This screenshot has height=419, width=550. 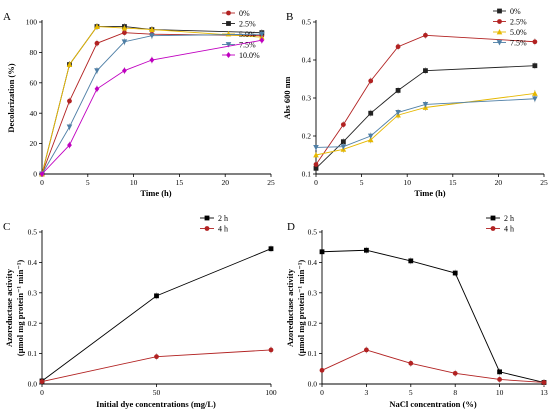 I want to click on x-tick-label: 3, so click(x=367, y=392).